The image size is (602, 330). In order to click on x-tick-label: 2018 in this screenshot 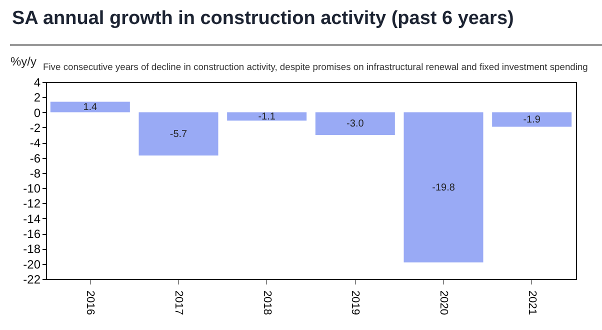, I will do `click(266, 302)`.